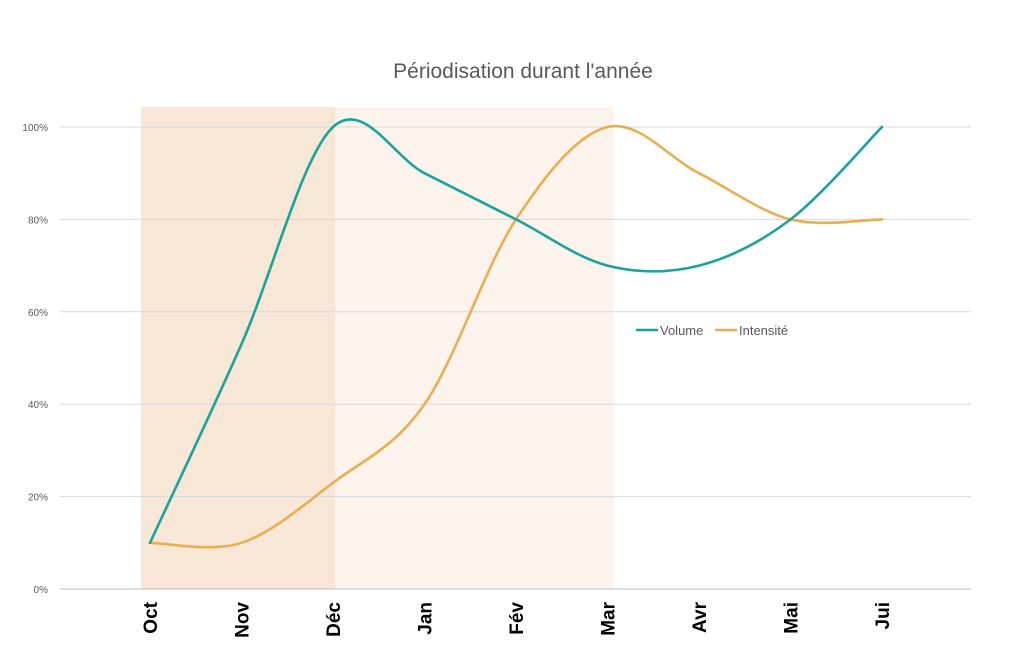 The height and width of the screenshot is (651, 1024). I want to click on y-tick-label: 20%, so click(38, 498).